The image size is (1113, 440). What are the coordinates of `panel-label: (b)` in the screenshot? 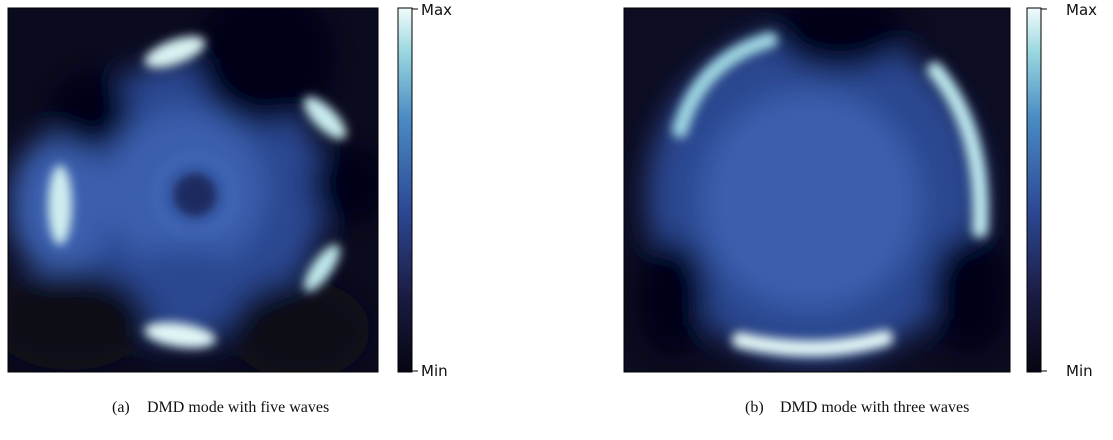 It's located at (754, 407).